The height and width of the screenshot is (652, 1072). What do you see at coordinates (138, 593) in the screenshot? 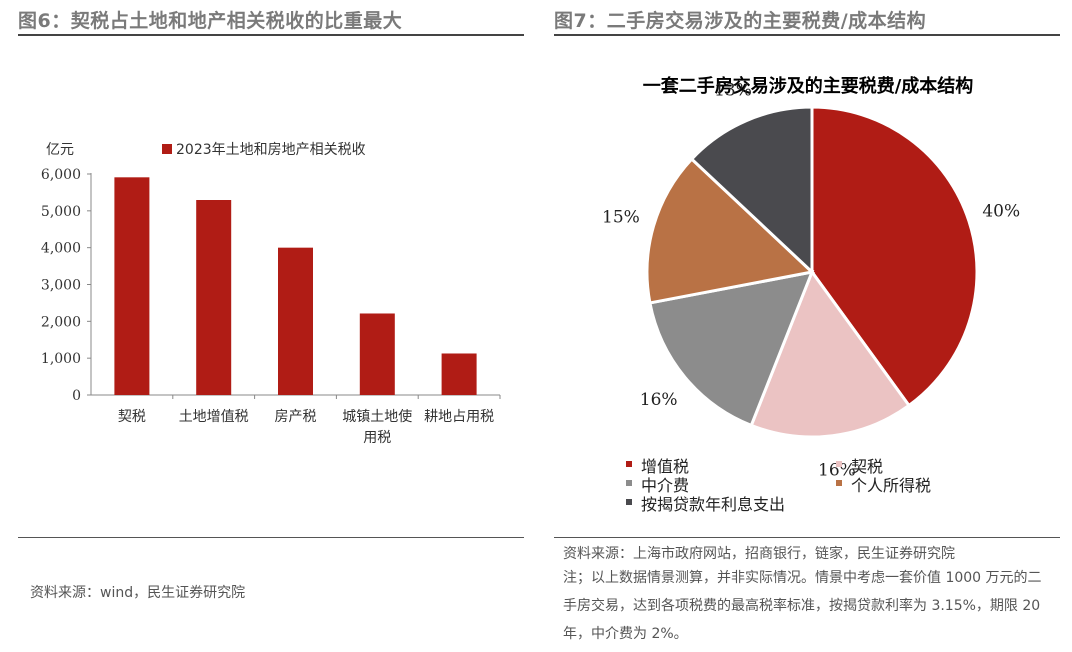
I see `left-source-note: 资料来源：wind，民生证券研究院` at bounding box center [138, 593].